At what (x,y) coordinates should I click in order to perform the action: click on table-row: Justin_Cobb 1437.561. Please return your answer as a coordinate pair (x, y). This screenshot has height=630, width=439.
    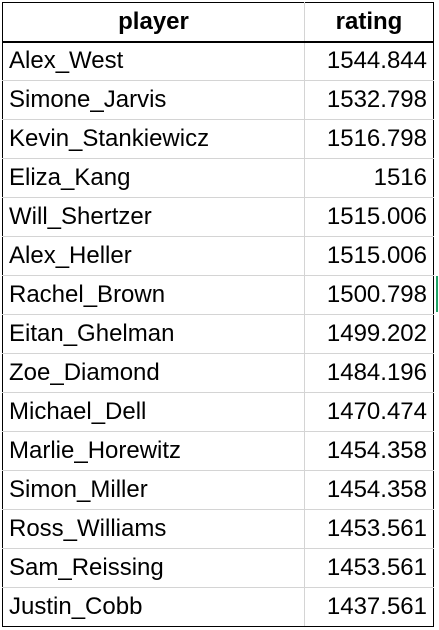
    Looking at the image, I should click on (218, 607).